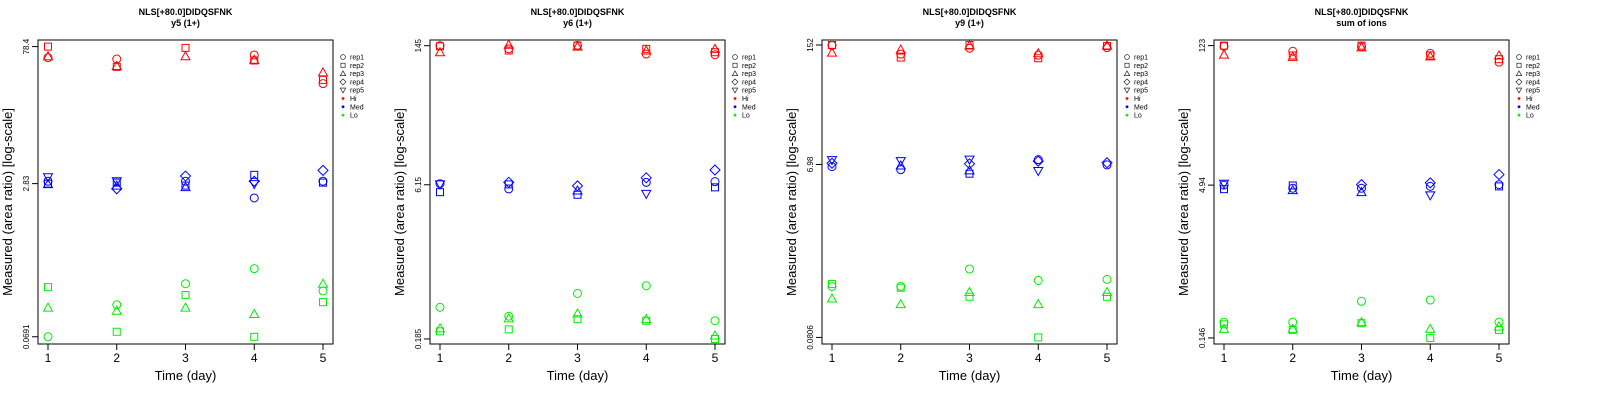 This screenshot has width=1600, height=400. Describe the element at coordinates (1202, 337) in the screenshot. I see `y-tick-label: 0.146` at that location.